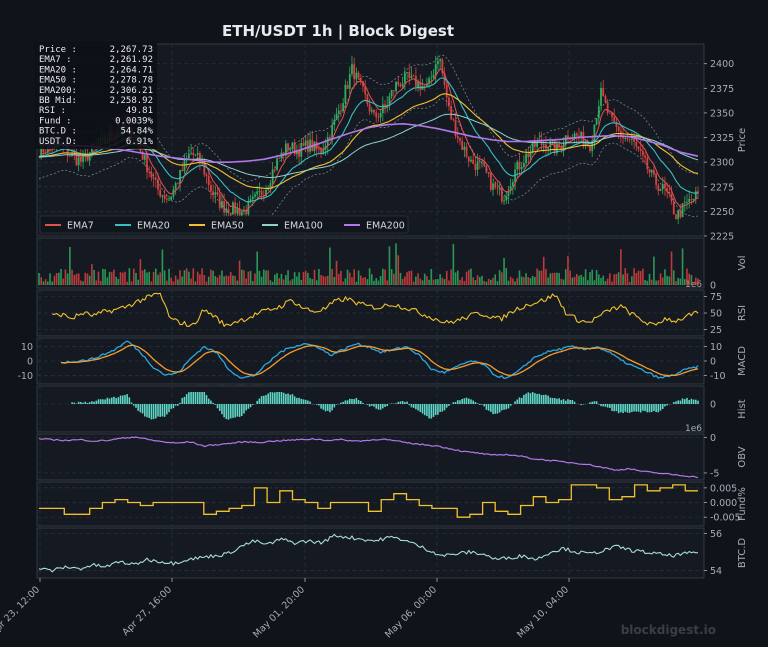 Image resolution: width=768 pixels, height=647 pixels. I want to click on ema200-line, so click(369, 143).